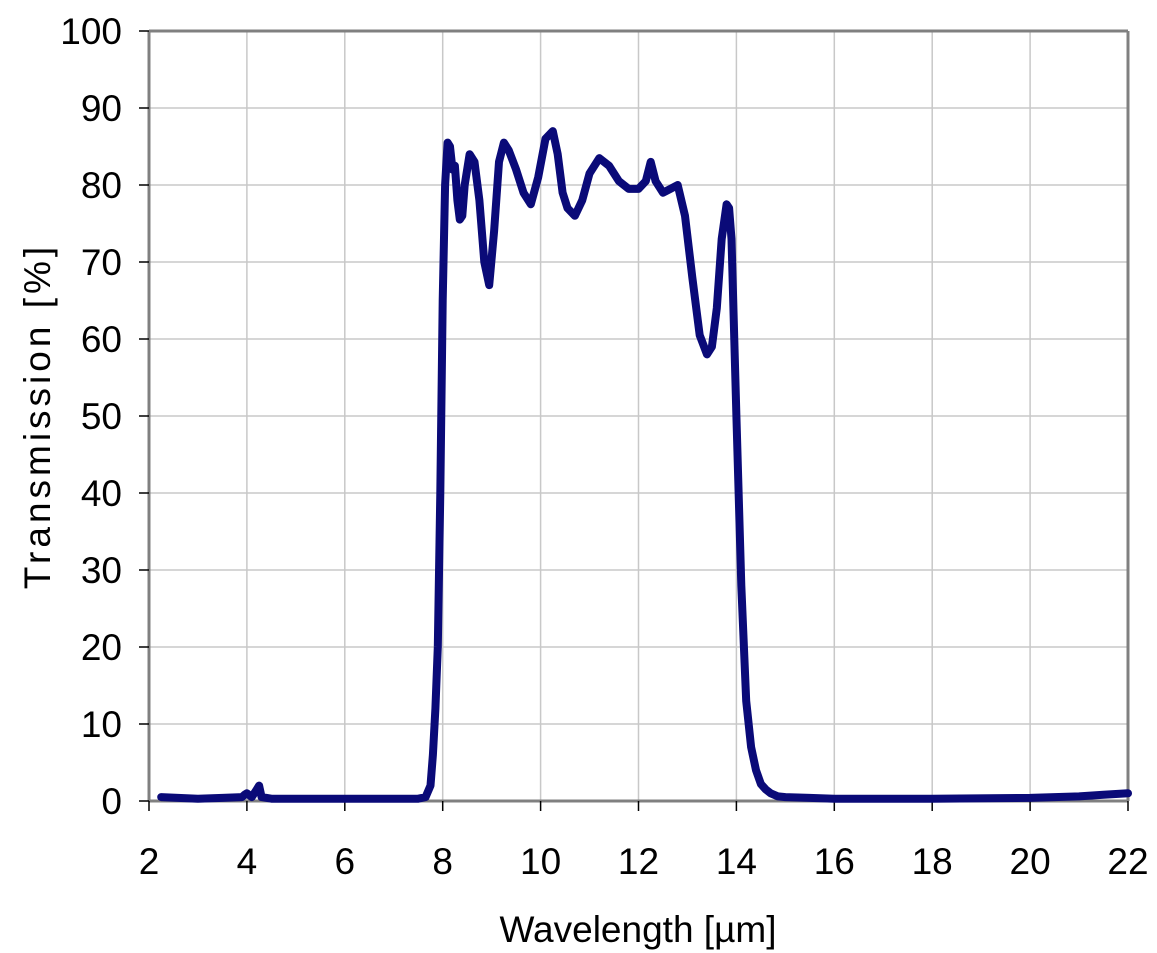 The image size is (1157, 953). I want to click on y-tick-label: 0, so click(111, 801).